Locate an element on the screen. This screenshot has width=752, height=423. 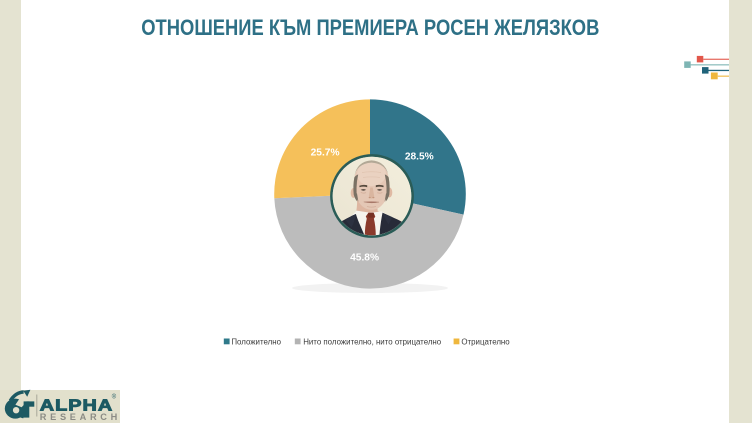
svg-text: Положително is located at coordinates (256, 341).